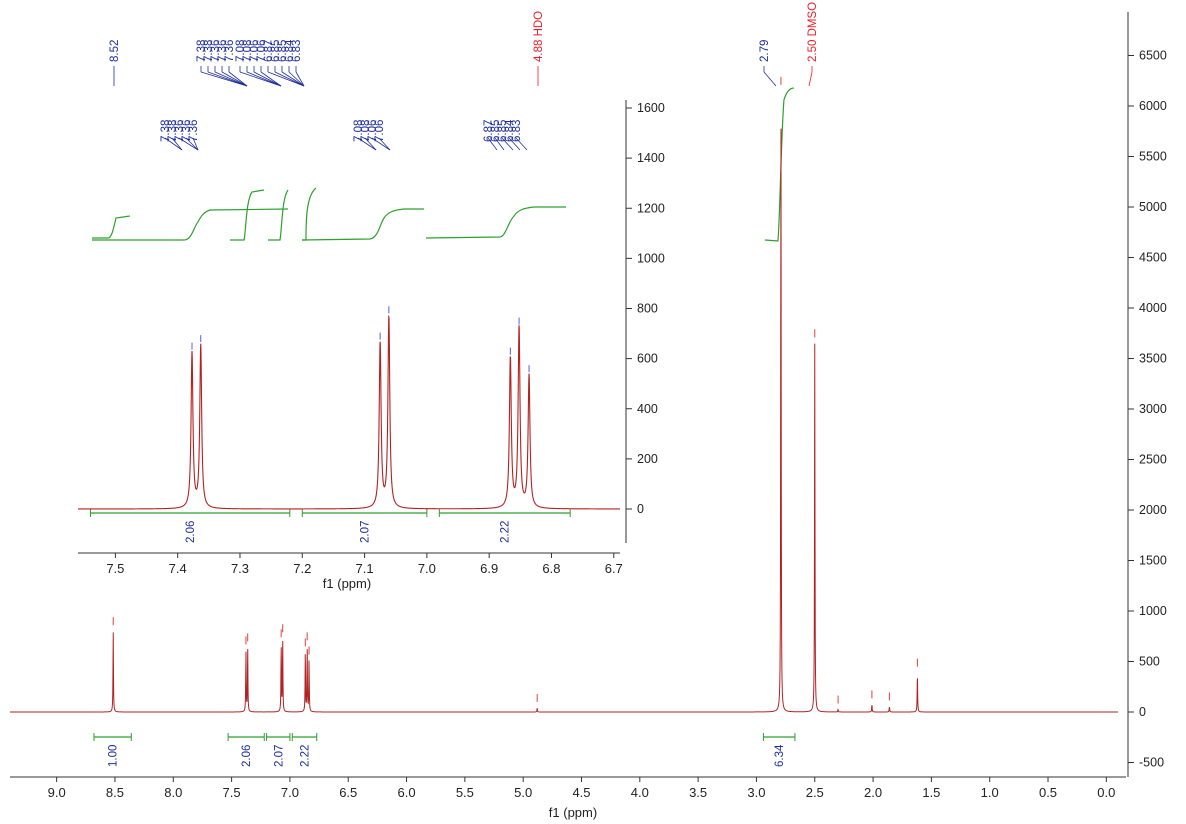 The image size is (1186, 824). I want to click on inset-x-tick-label: 7.5, so click(115, 568).